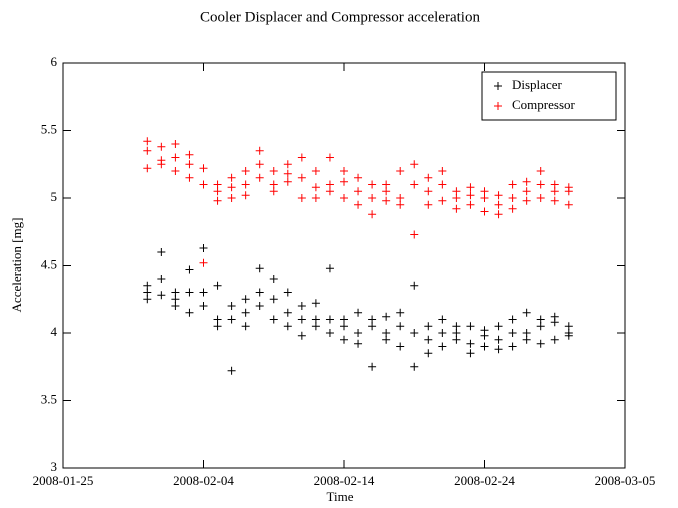 This screenshot has height=508, width=678. What do you see at coordinates (54, 466) in the screenshot?
I see `y-tick-label: 3` at bounding box center [54, 466].